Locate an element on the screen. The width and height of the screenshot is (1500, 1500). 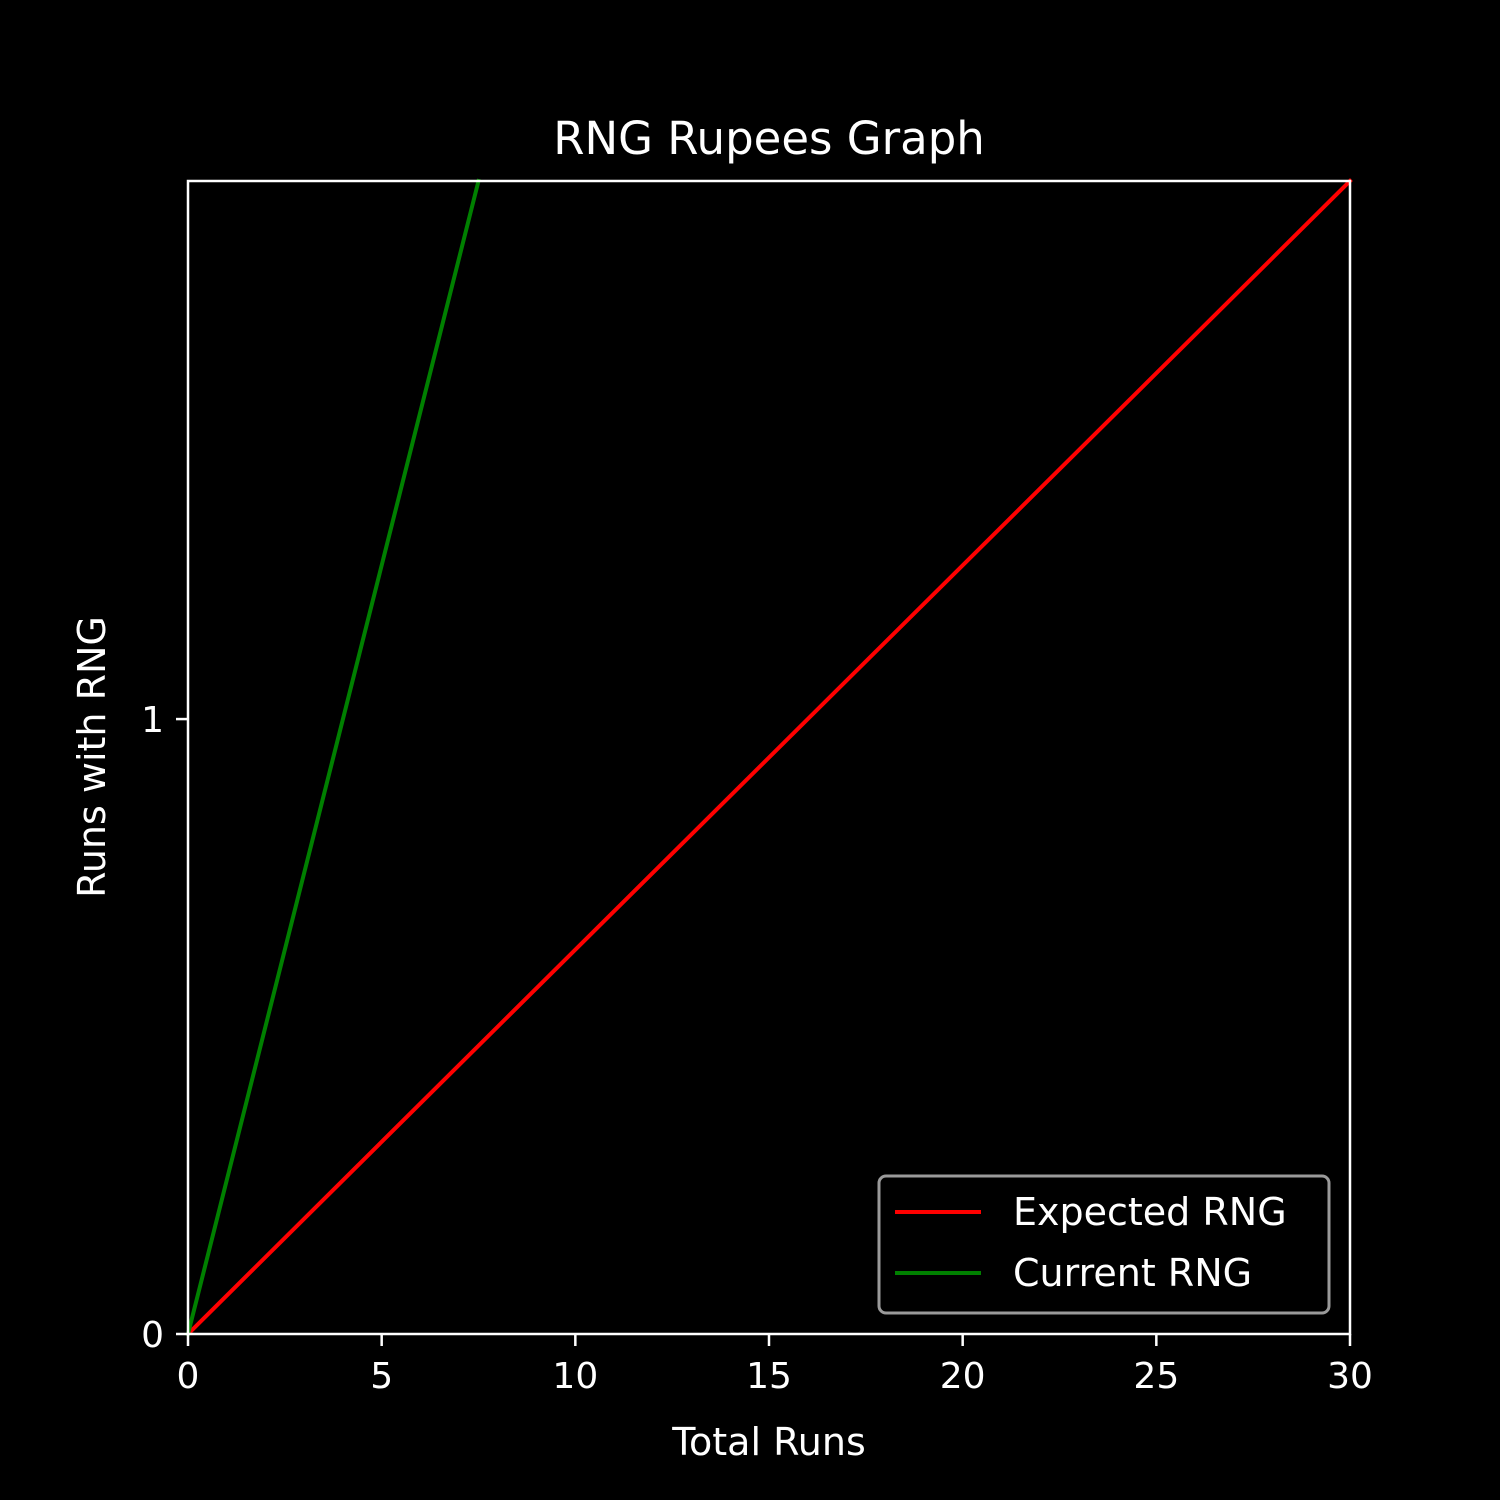
x-tick-label-1: 5 is located at coordinates (381, 1376).